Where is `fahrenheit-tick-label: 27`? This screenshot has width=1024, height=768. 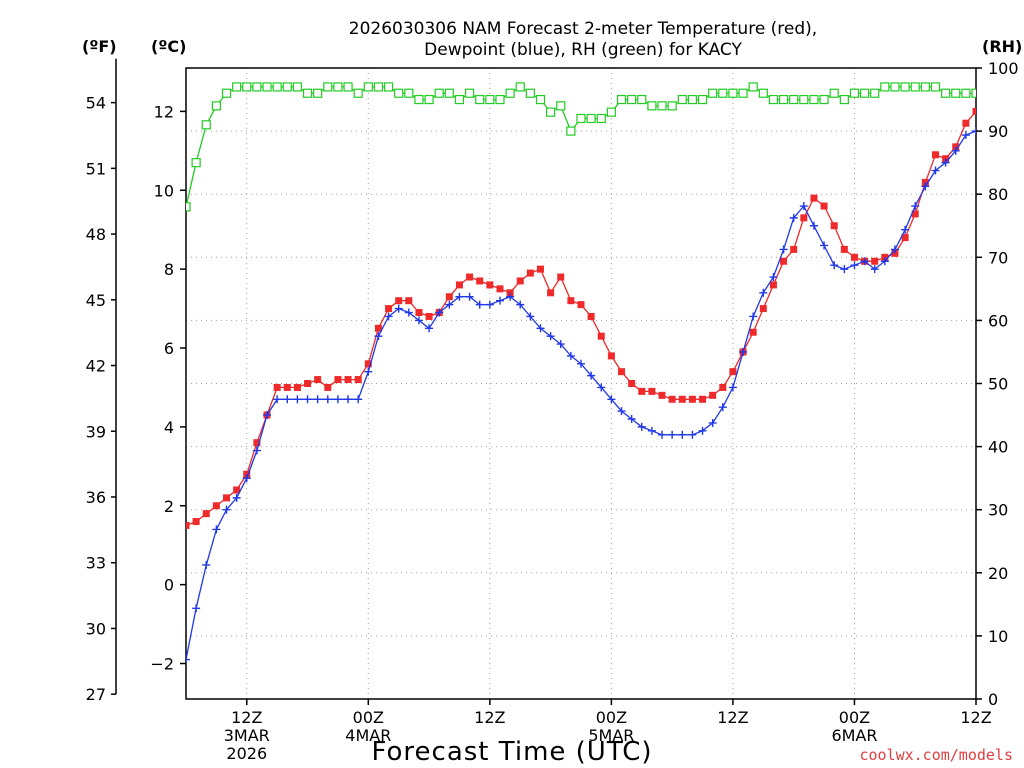
fahrenheit-tick-label: 27 is located at coordinates (96, 694).